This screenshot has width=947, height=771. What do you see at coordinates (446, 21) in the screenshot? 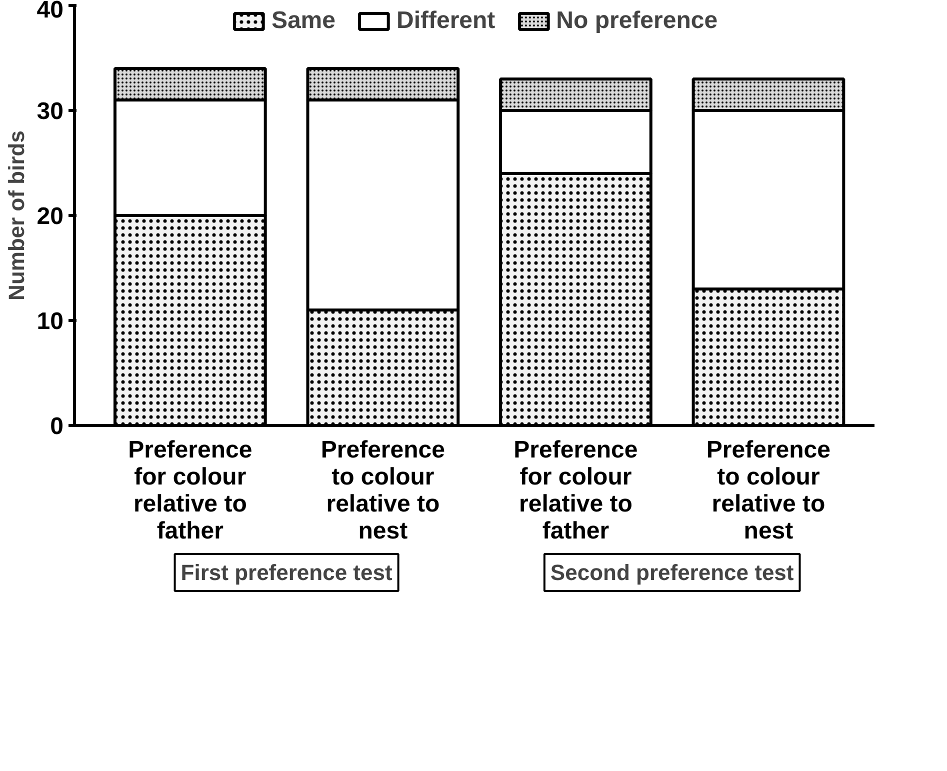
I see `legend-label: Different` at bounding box center [446, 21].